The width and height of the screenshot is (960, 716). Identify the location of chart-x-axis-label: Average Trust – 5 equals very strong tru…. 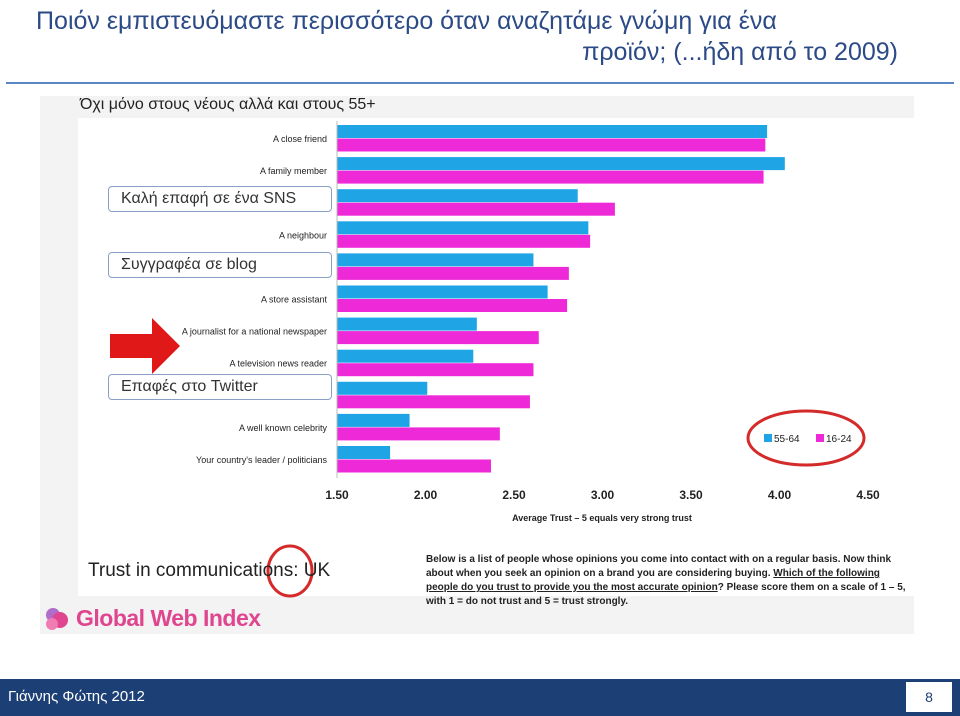
(602, 518).